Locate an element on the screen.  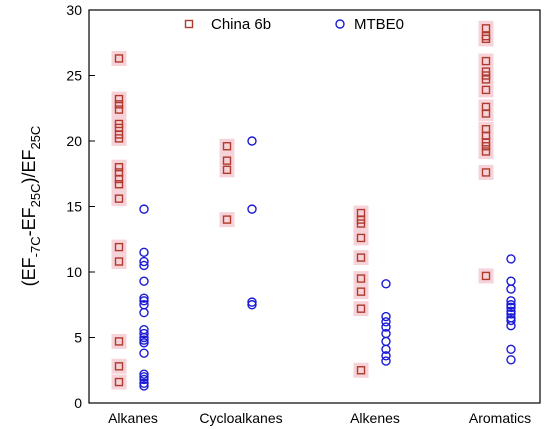
legend-label-china6b: China 6b is located at coordinates (241, 24).